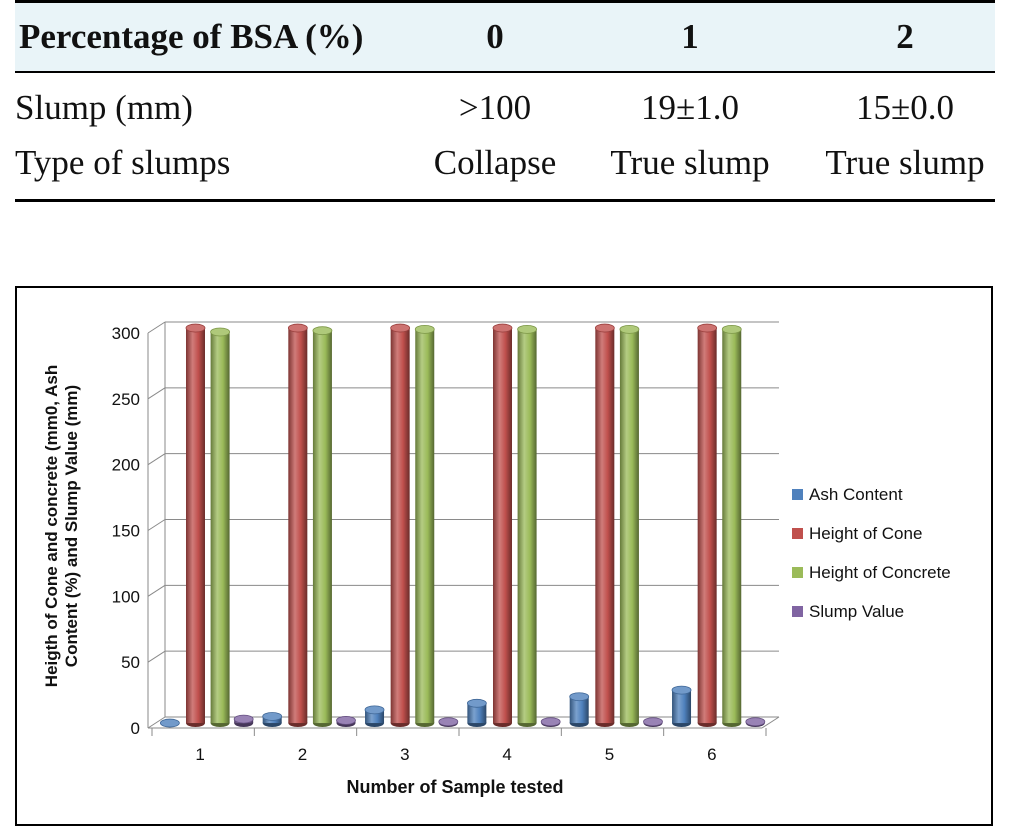 This screenshot has width=1014, height=826. What do you see at coordinates (856, 494) in the screenshot?
I see `legend-label: Ash Content` at bounding box center [856, 494].